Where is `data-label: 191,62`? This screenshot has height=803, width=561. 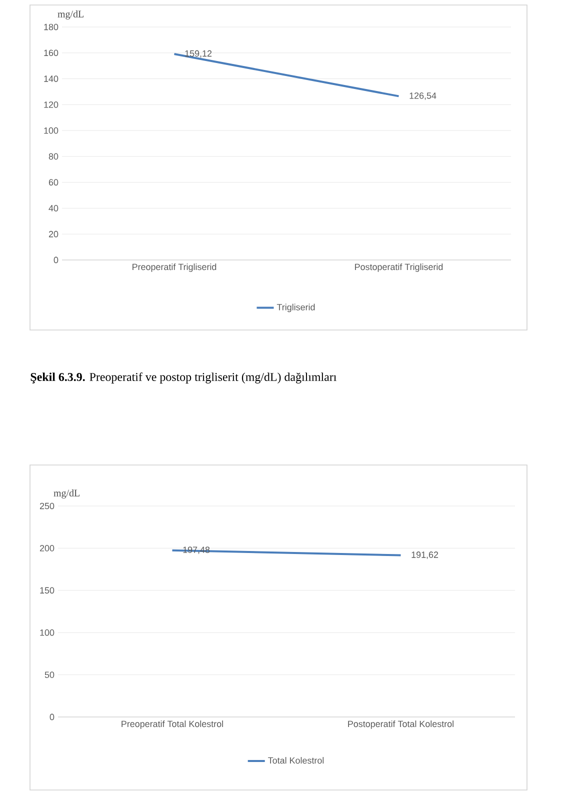 data-label: 191,62 is located at coordinates (425, 555).